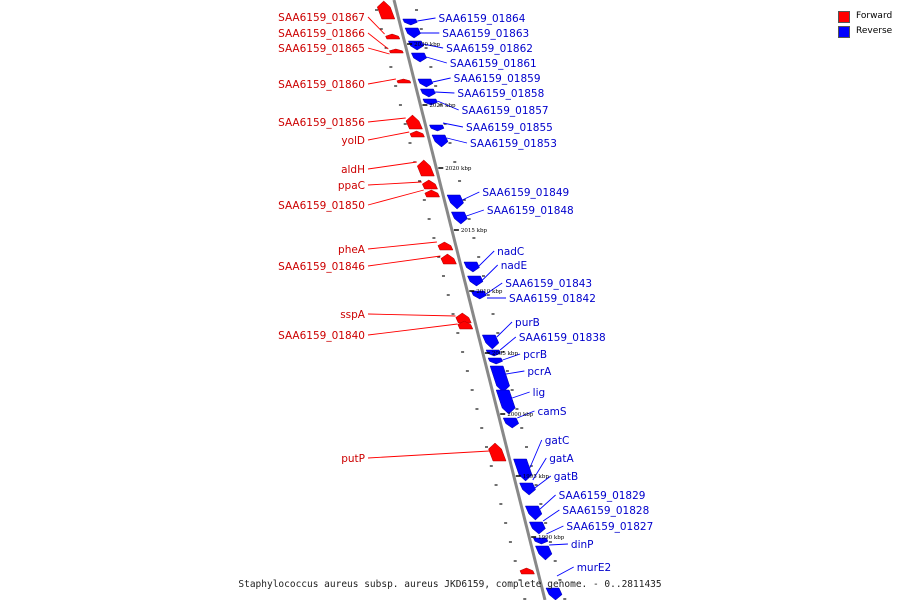 This screenshot has height=600, width=900. What do you see at coordinates (485, 34) in the screenshot?
I see `reverse-gene-label: SAA6159_01863` at bounding box center [485, 34].